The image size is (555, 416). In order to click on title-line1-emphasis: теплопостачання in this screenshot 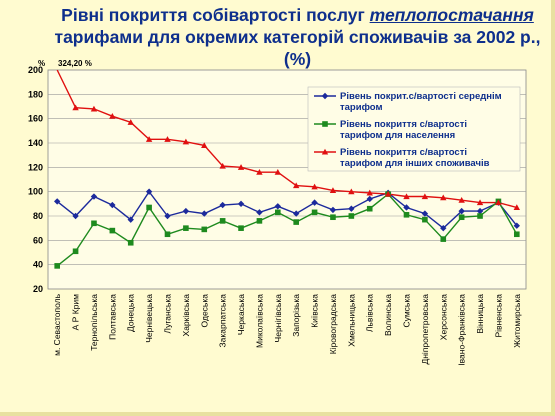, I will do `click(451, 15)`.